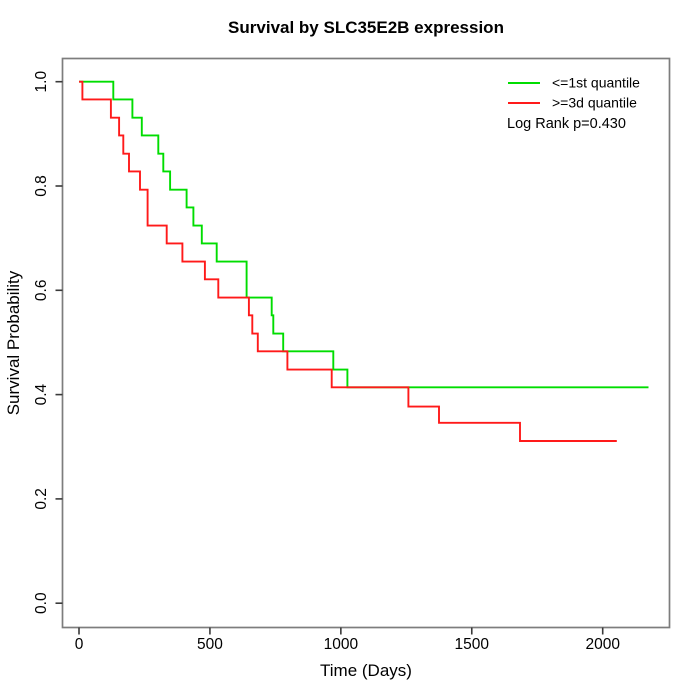 Image resolution: width=700 pixels, height=700 pixels. I want to click on x-tick-label: 2000, so click(602, 644).